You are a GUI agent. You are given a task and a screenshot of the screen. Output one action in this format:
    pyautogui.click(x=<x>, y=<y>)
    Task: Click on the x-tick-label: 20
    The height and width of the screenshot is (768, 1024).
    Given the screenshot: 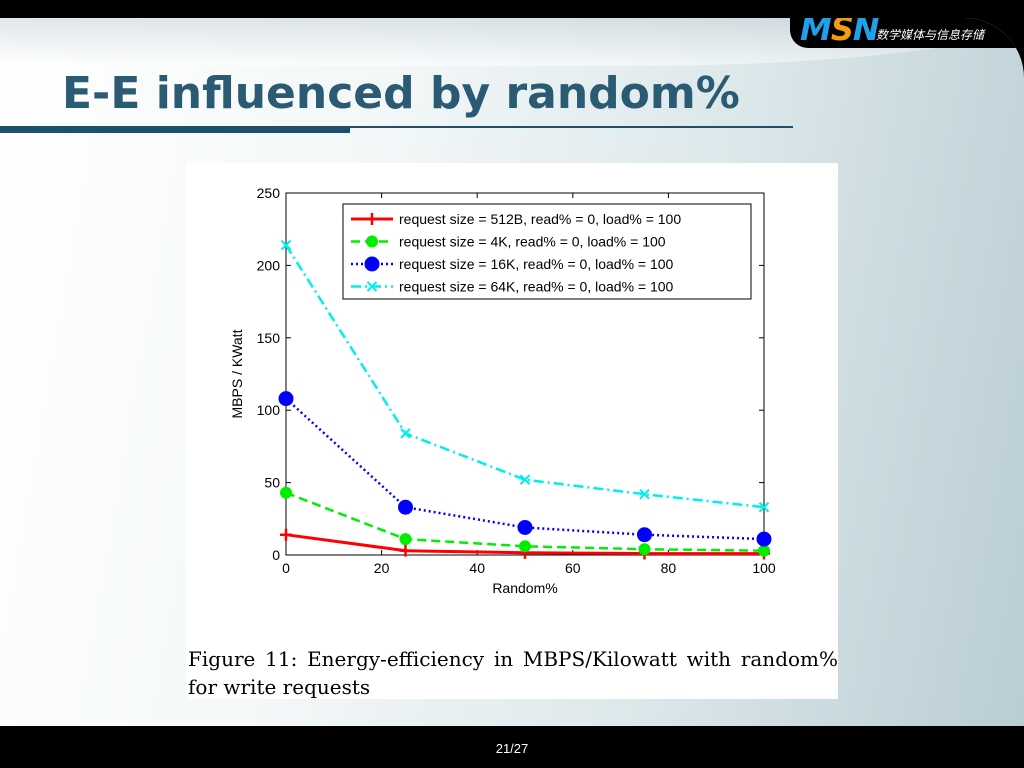 What is the action you would take?
    pyautogui.click(x=382, y=568)
    